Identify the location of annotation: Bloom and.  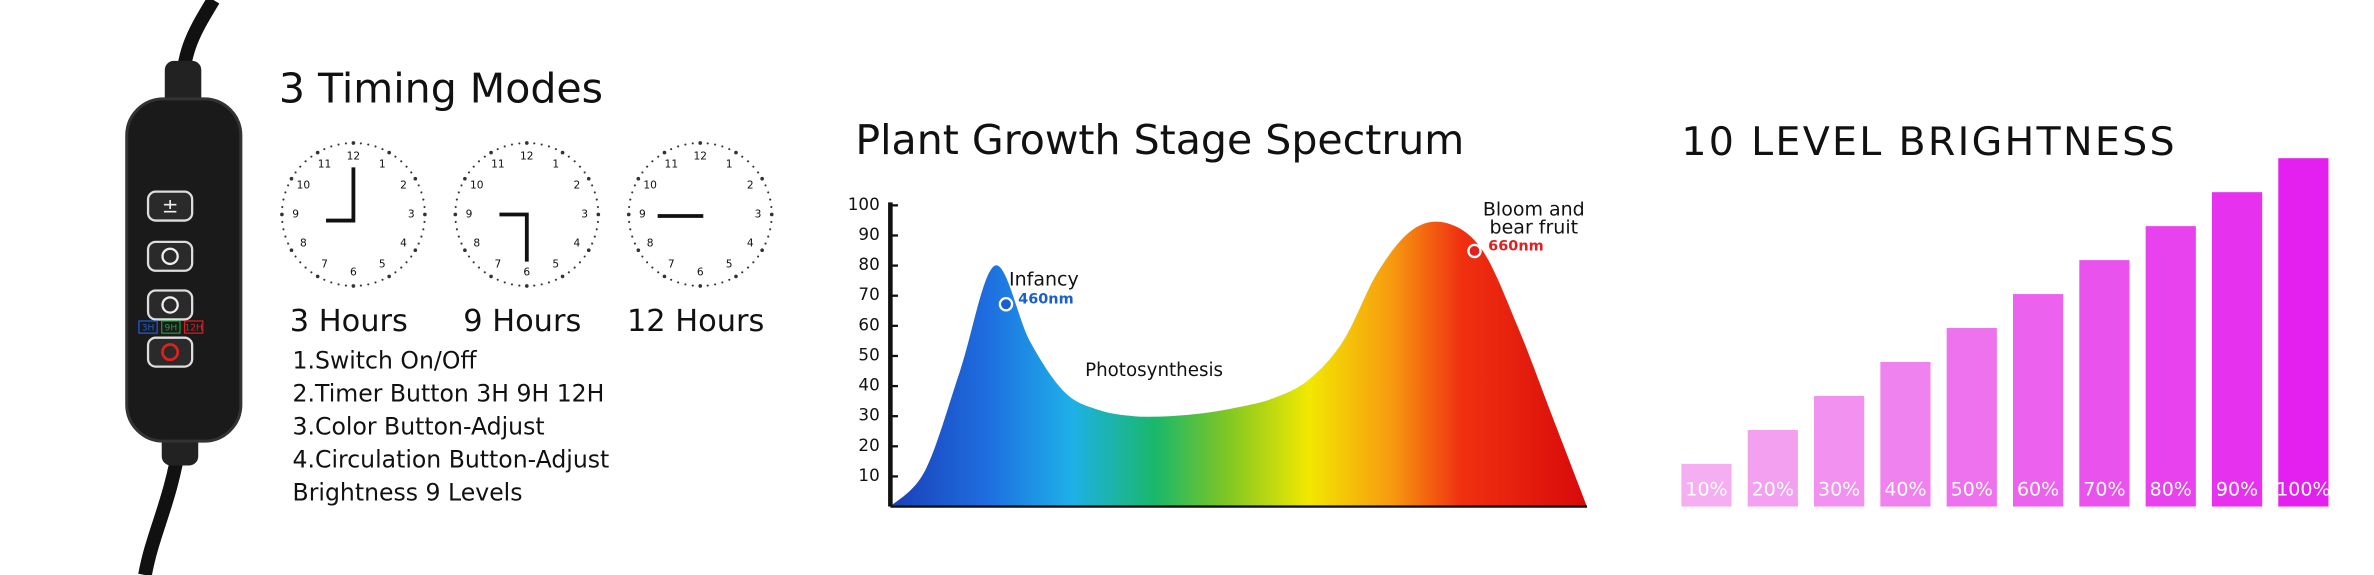
(1534, 209).